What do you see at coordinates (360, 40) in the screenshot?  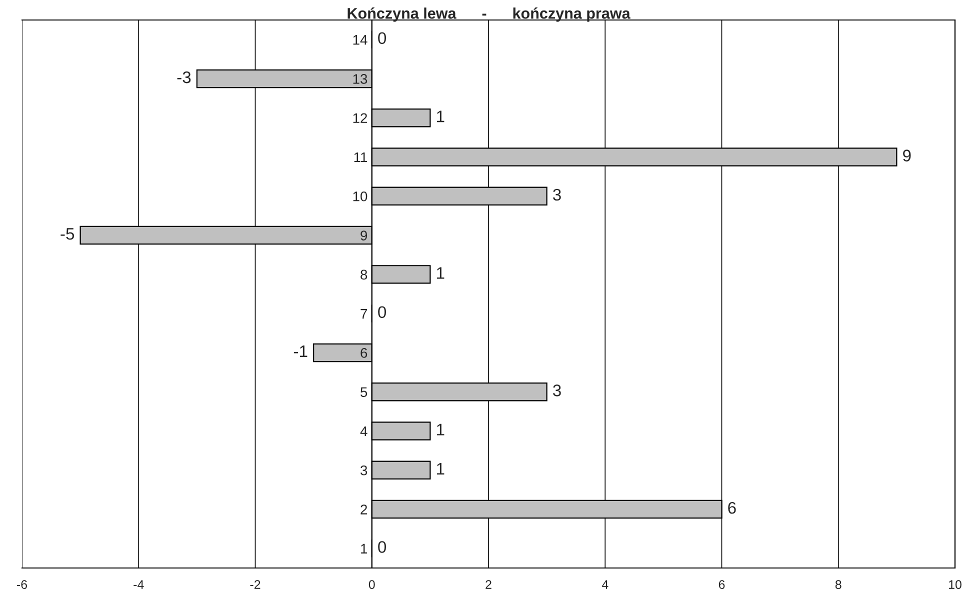 I see `y-tick-label: 14` at bounding box center [360, 40].